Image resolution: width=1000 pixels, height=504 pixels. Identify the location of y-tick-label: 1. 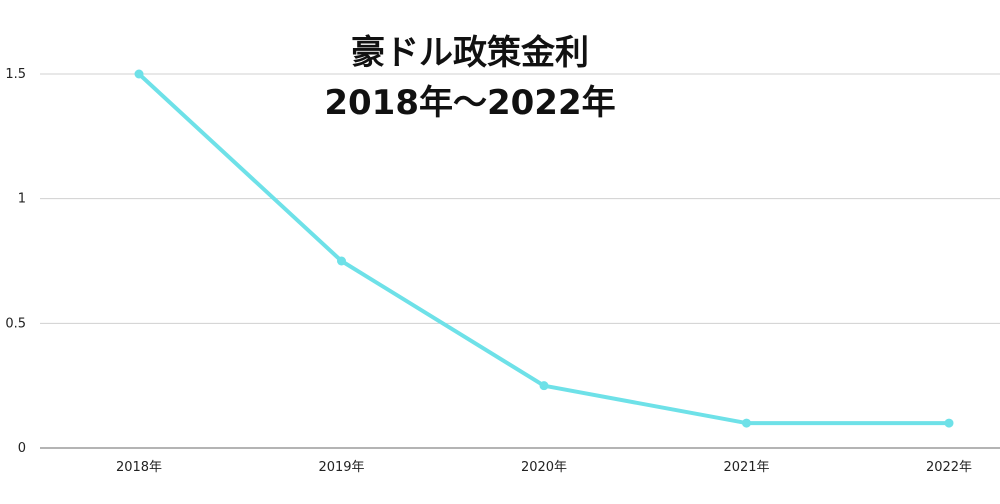
(22, 199).